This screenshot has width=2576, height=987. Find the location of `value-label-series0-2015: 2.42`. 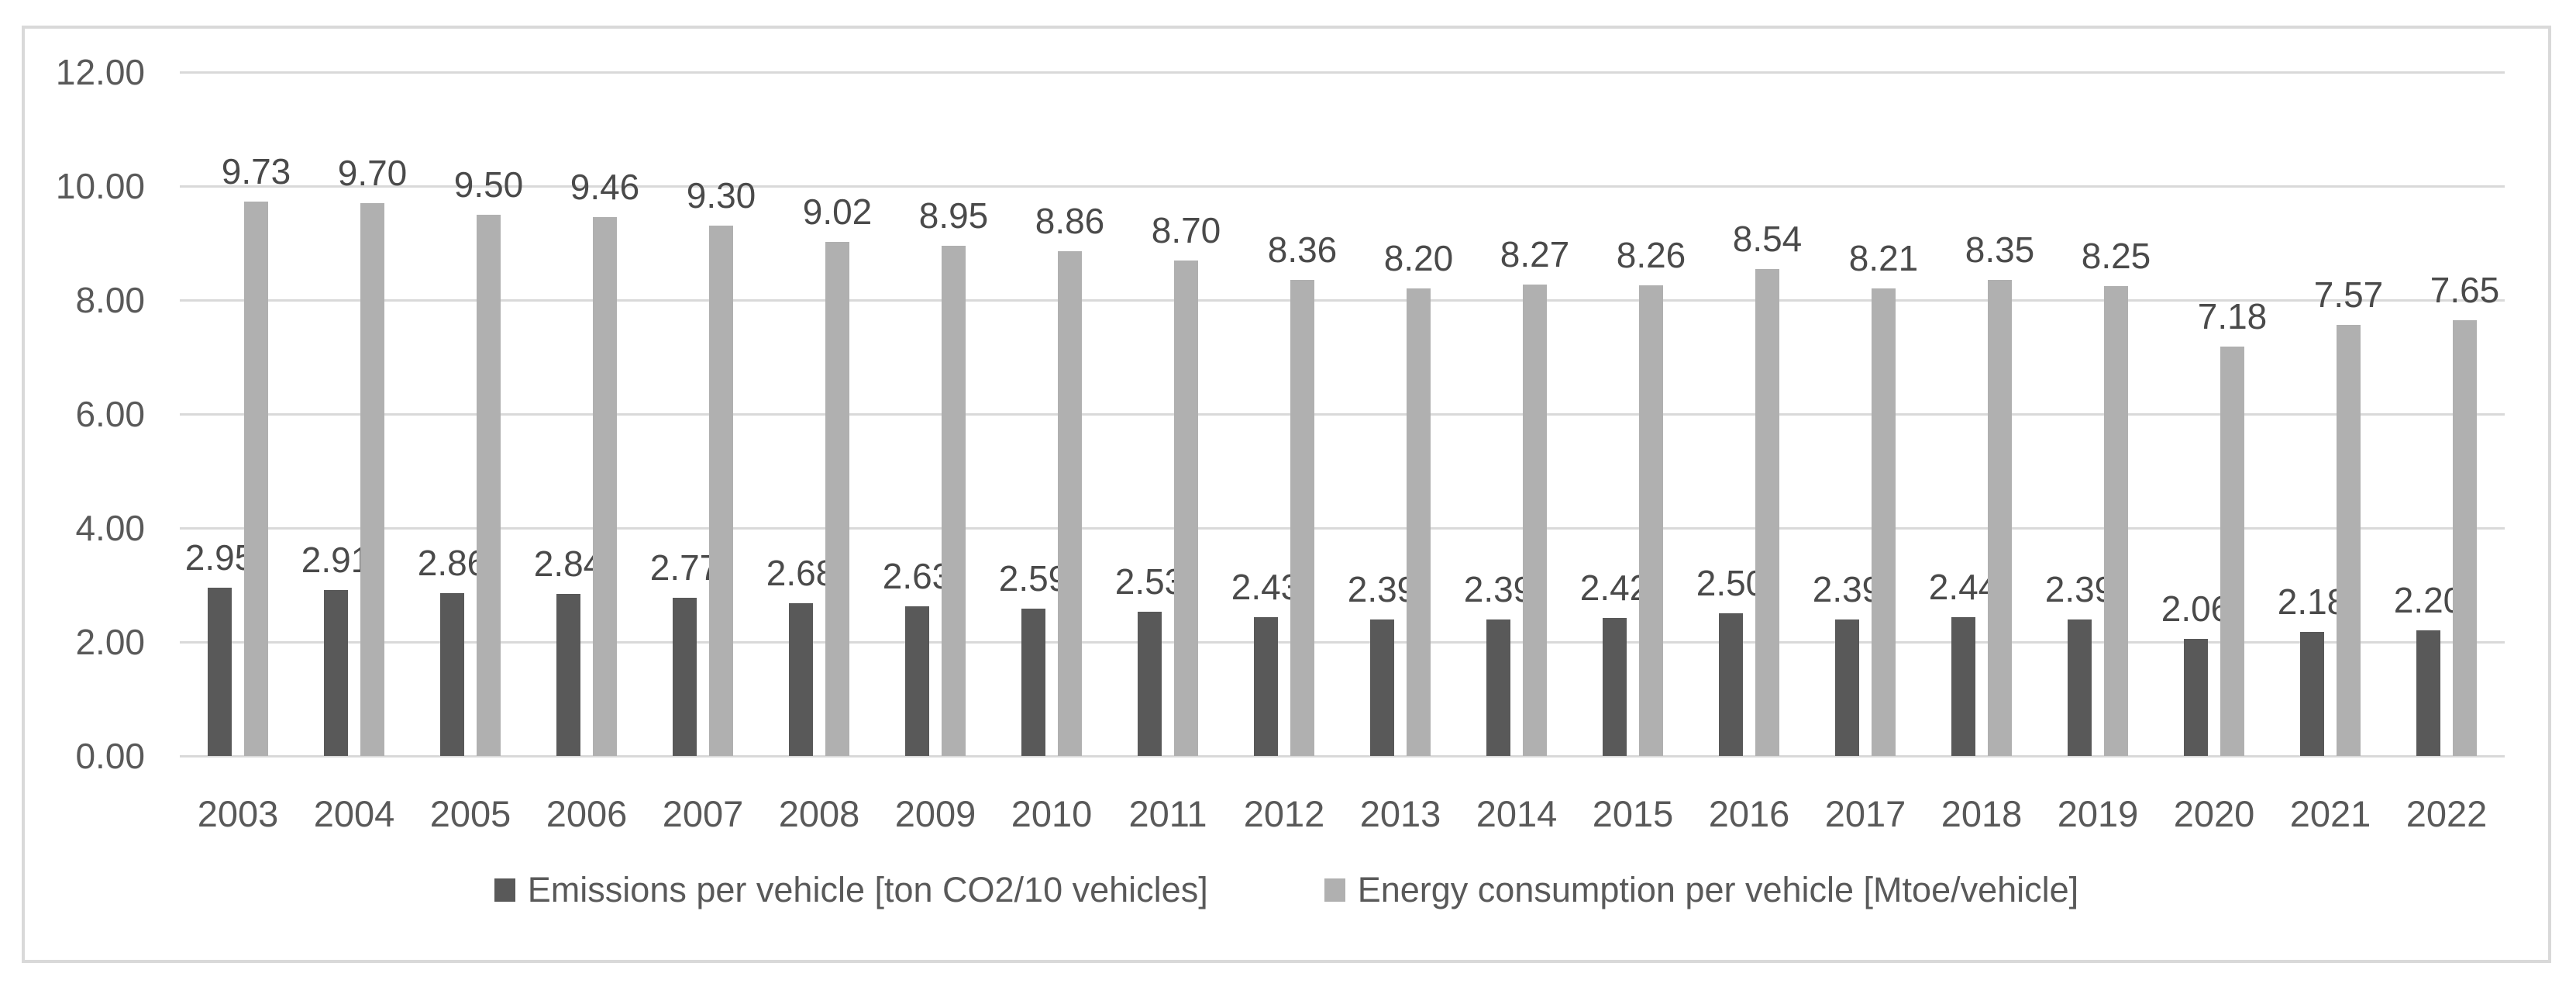

value-label-series0-2015: 2.42 is located at coordinates (1614, 588).